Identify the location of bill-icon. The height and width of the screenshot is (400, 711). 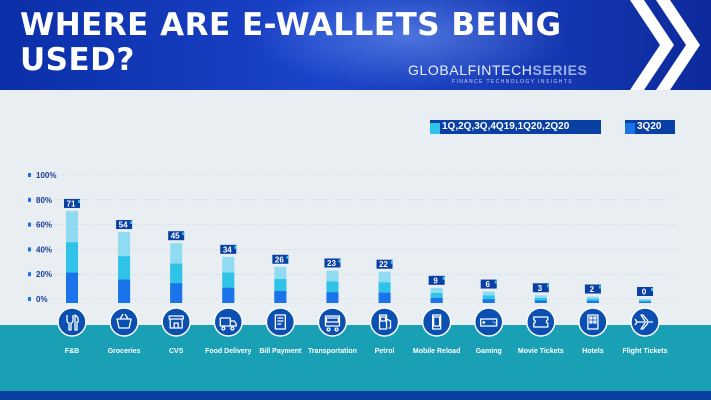
(280, 322).